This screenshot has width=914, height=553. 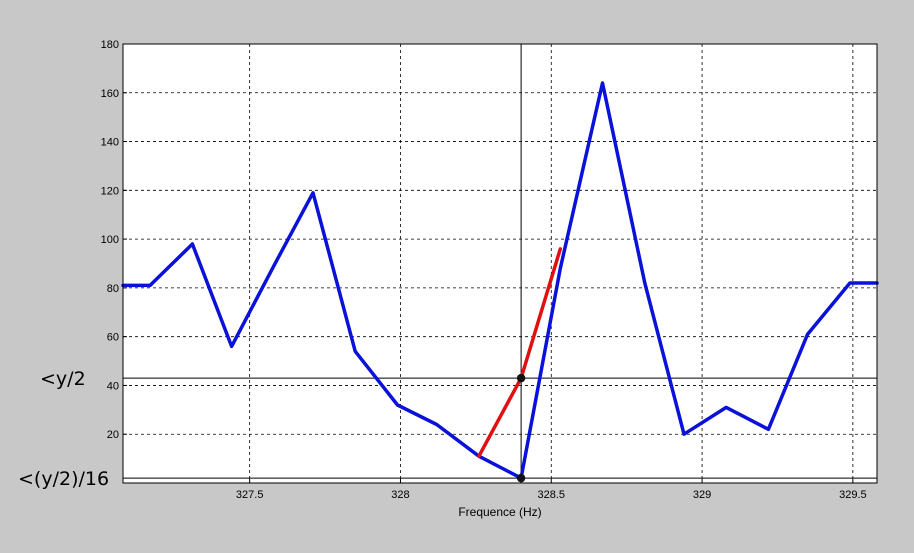 What do you see at coordinates (110, 240) in the screenshot?
I see `y-tick-label: 100` at bounding box center [110, 240].